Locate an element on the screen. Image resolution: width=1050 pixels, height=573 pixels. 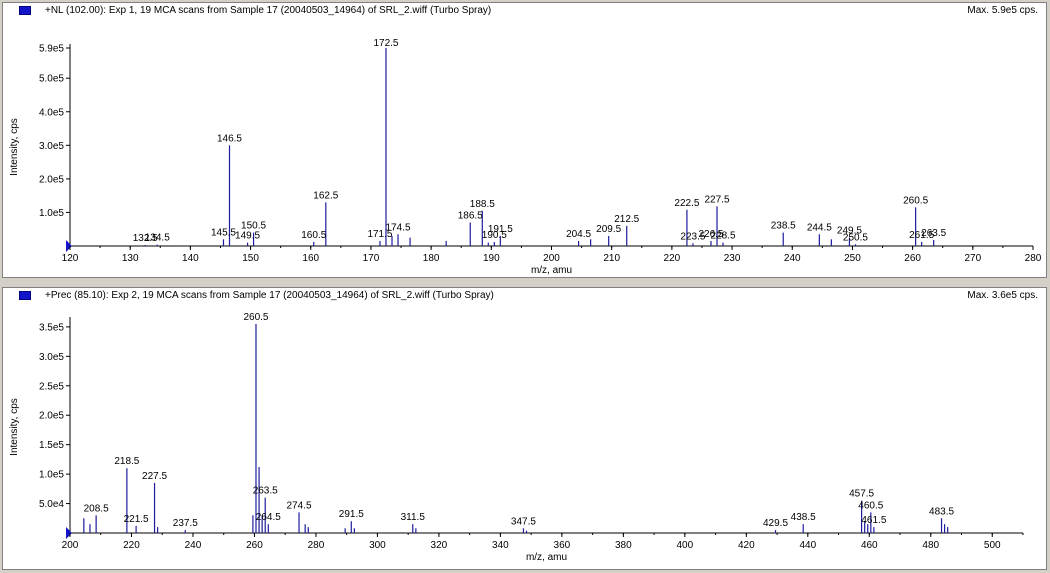
peak-label: 218.5 is located at coordinates (126, 461).